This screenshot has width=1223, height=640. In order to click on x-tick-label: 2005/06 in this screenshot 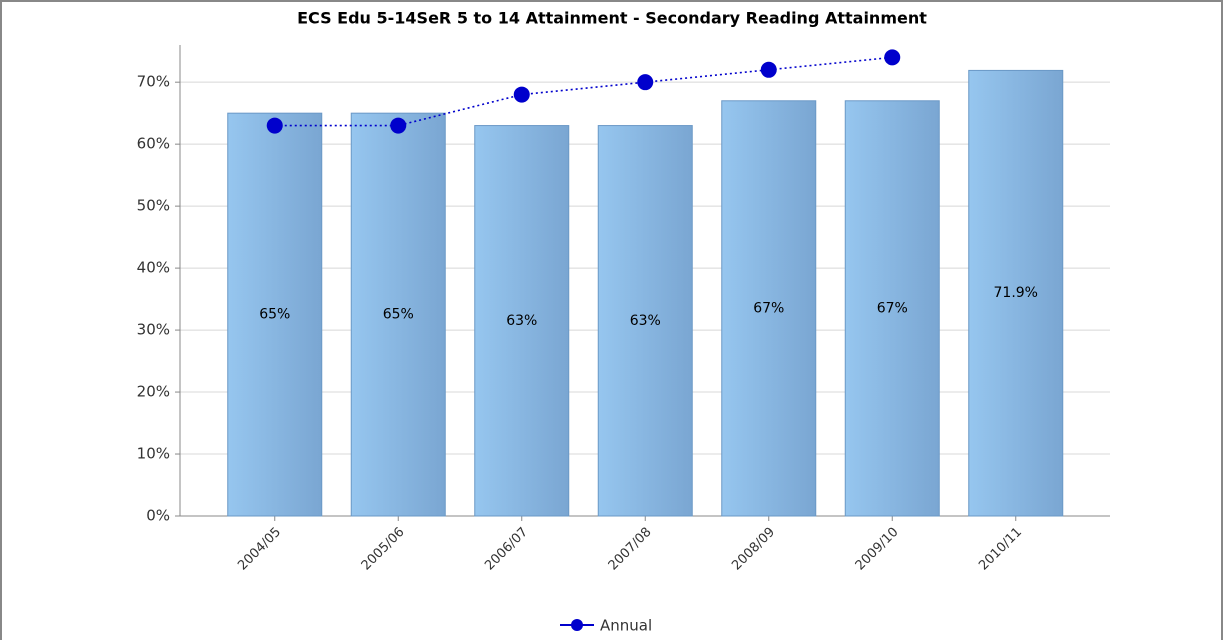, I will do `click(383, 549)`.